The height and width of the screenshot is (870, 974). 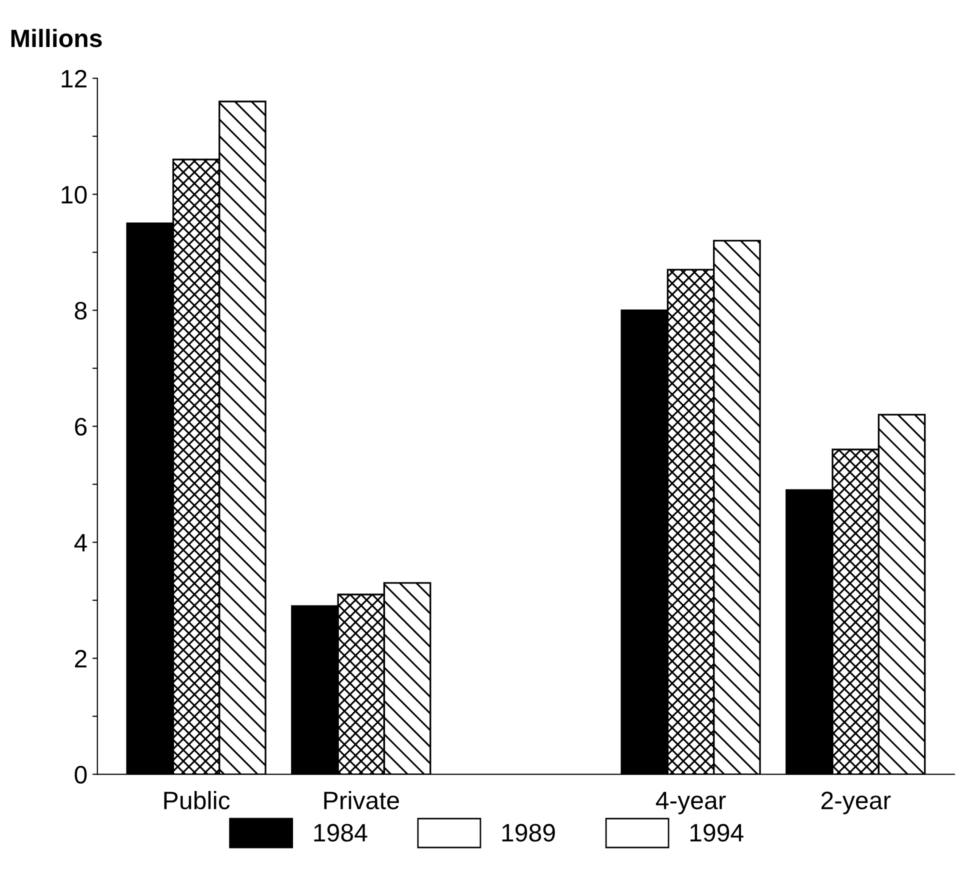 What do you see at coordinates (528, 833) in the screenshot?
I see `legend-label: 1989` at bounding box center [528, 833].